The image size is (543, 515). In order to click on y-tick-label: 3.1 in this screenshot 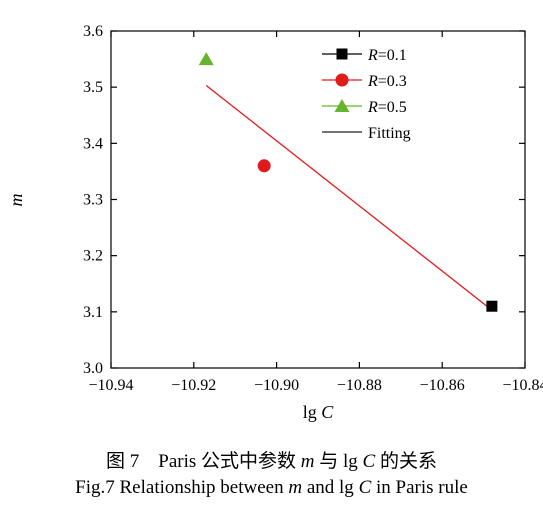, I will do `click(93, 312)`.